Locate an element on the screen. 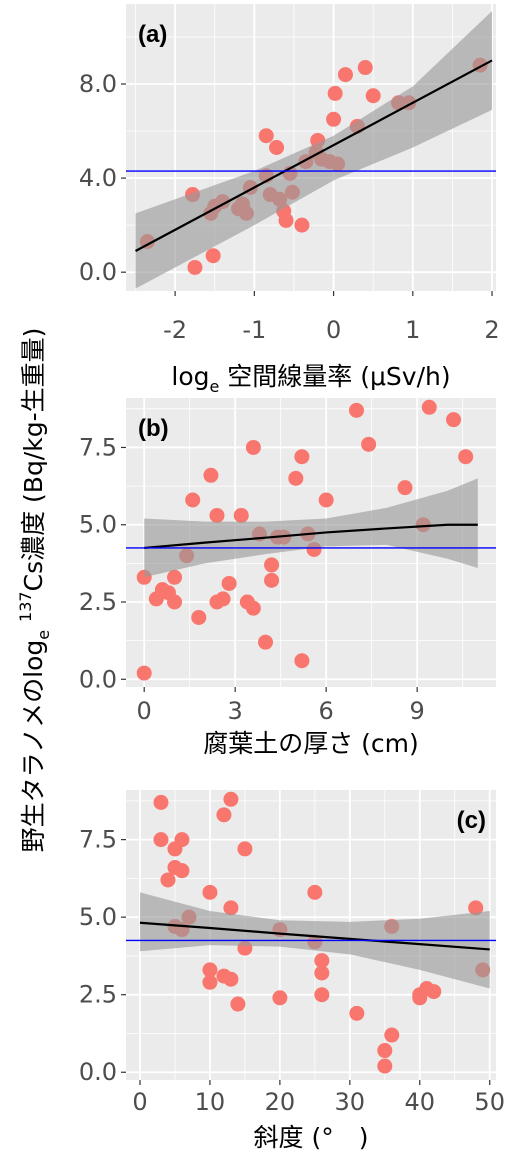 The image size is (507, 1174). y-tick-label: 2.5 is located at coordinates (98, 602).